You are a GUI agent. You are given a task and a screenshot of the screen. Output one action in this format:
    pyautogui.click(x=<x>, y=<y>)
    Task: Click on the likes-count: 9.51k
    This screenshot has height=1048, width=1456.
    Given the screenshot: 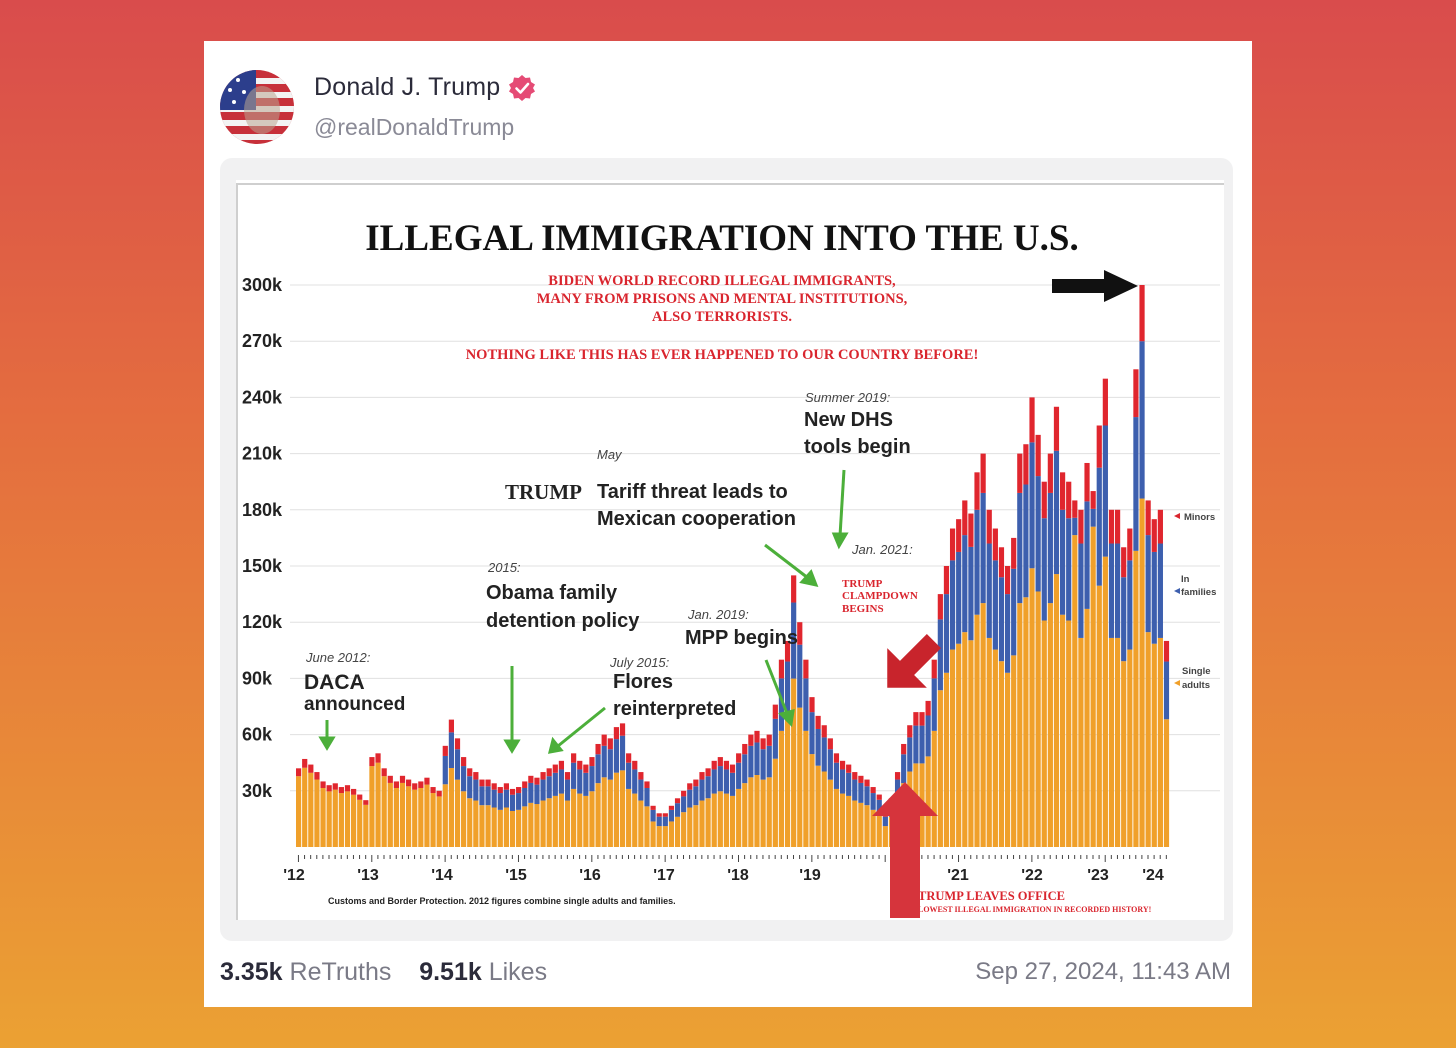 What is the action you would take?
    pyautogui.click(x=450, y=972)
    